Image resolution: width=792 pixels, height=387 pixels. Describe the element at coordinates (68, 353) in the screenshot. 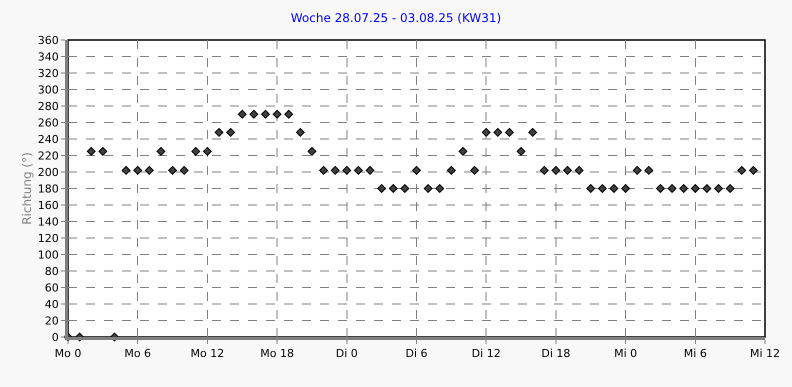

I see `x-tick-label: Mo 0` at that location.